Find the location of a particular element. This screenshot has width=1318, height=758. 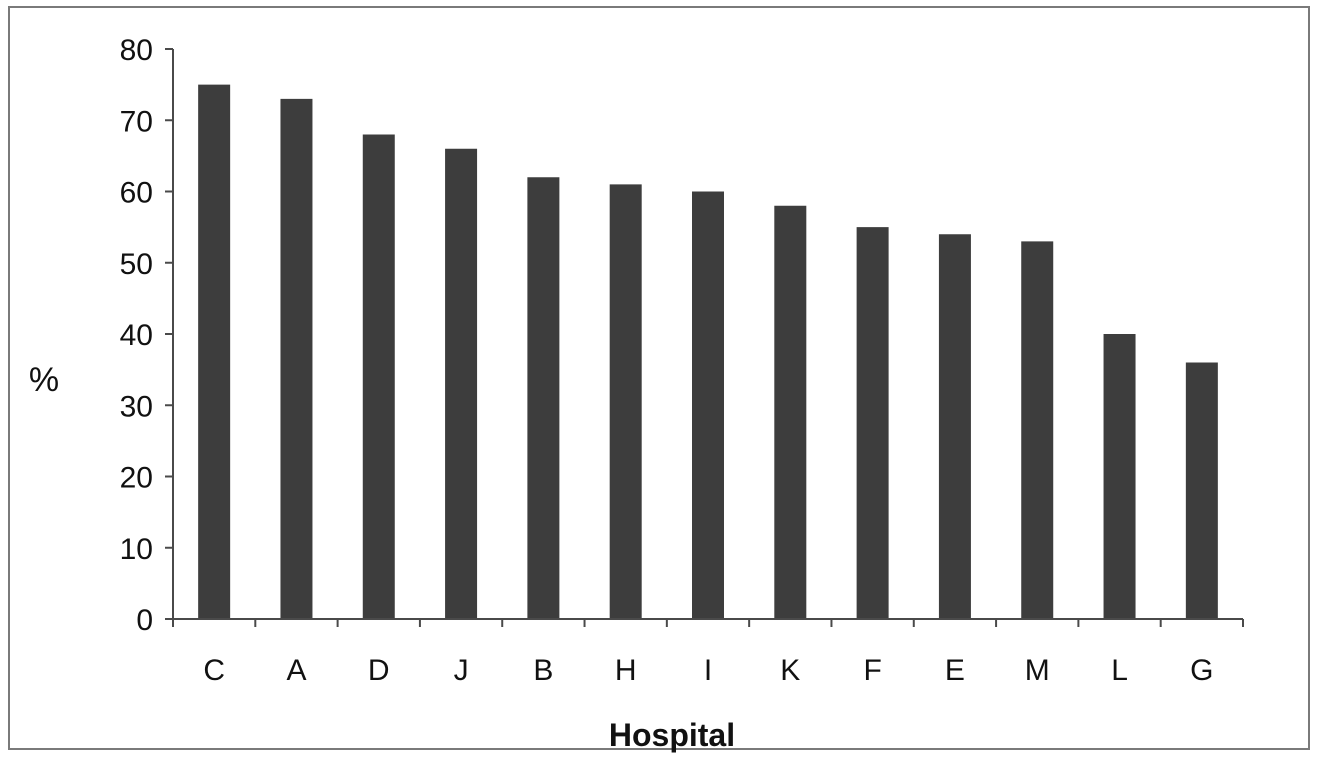

x-tick-label: F is located at coordinates (872, 670).